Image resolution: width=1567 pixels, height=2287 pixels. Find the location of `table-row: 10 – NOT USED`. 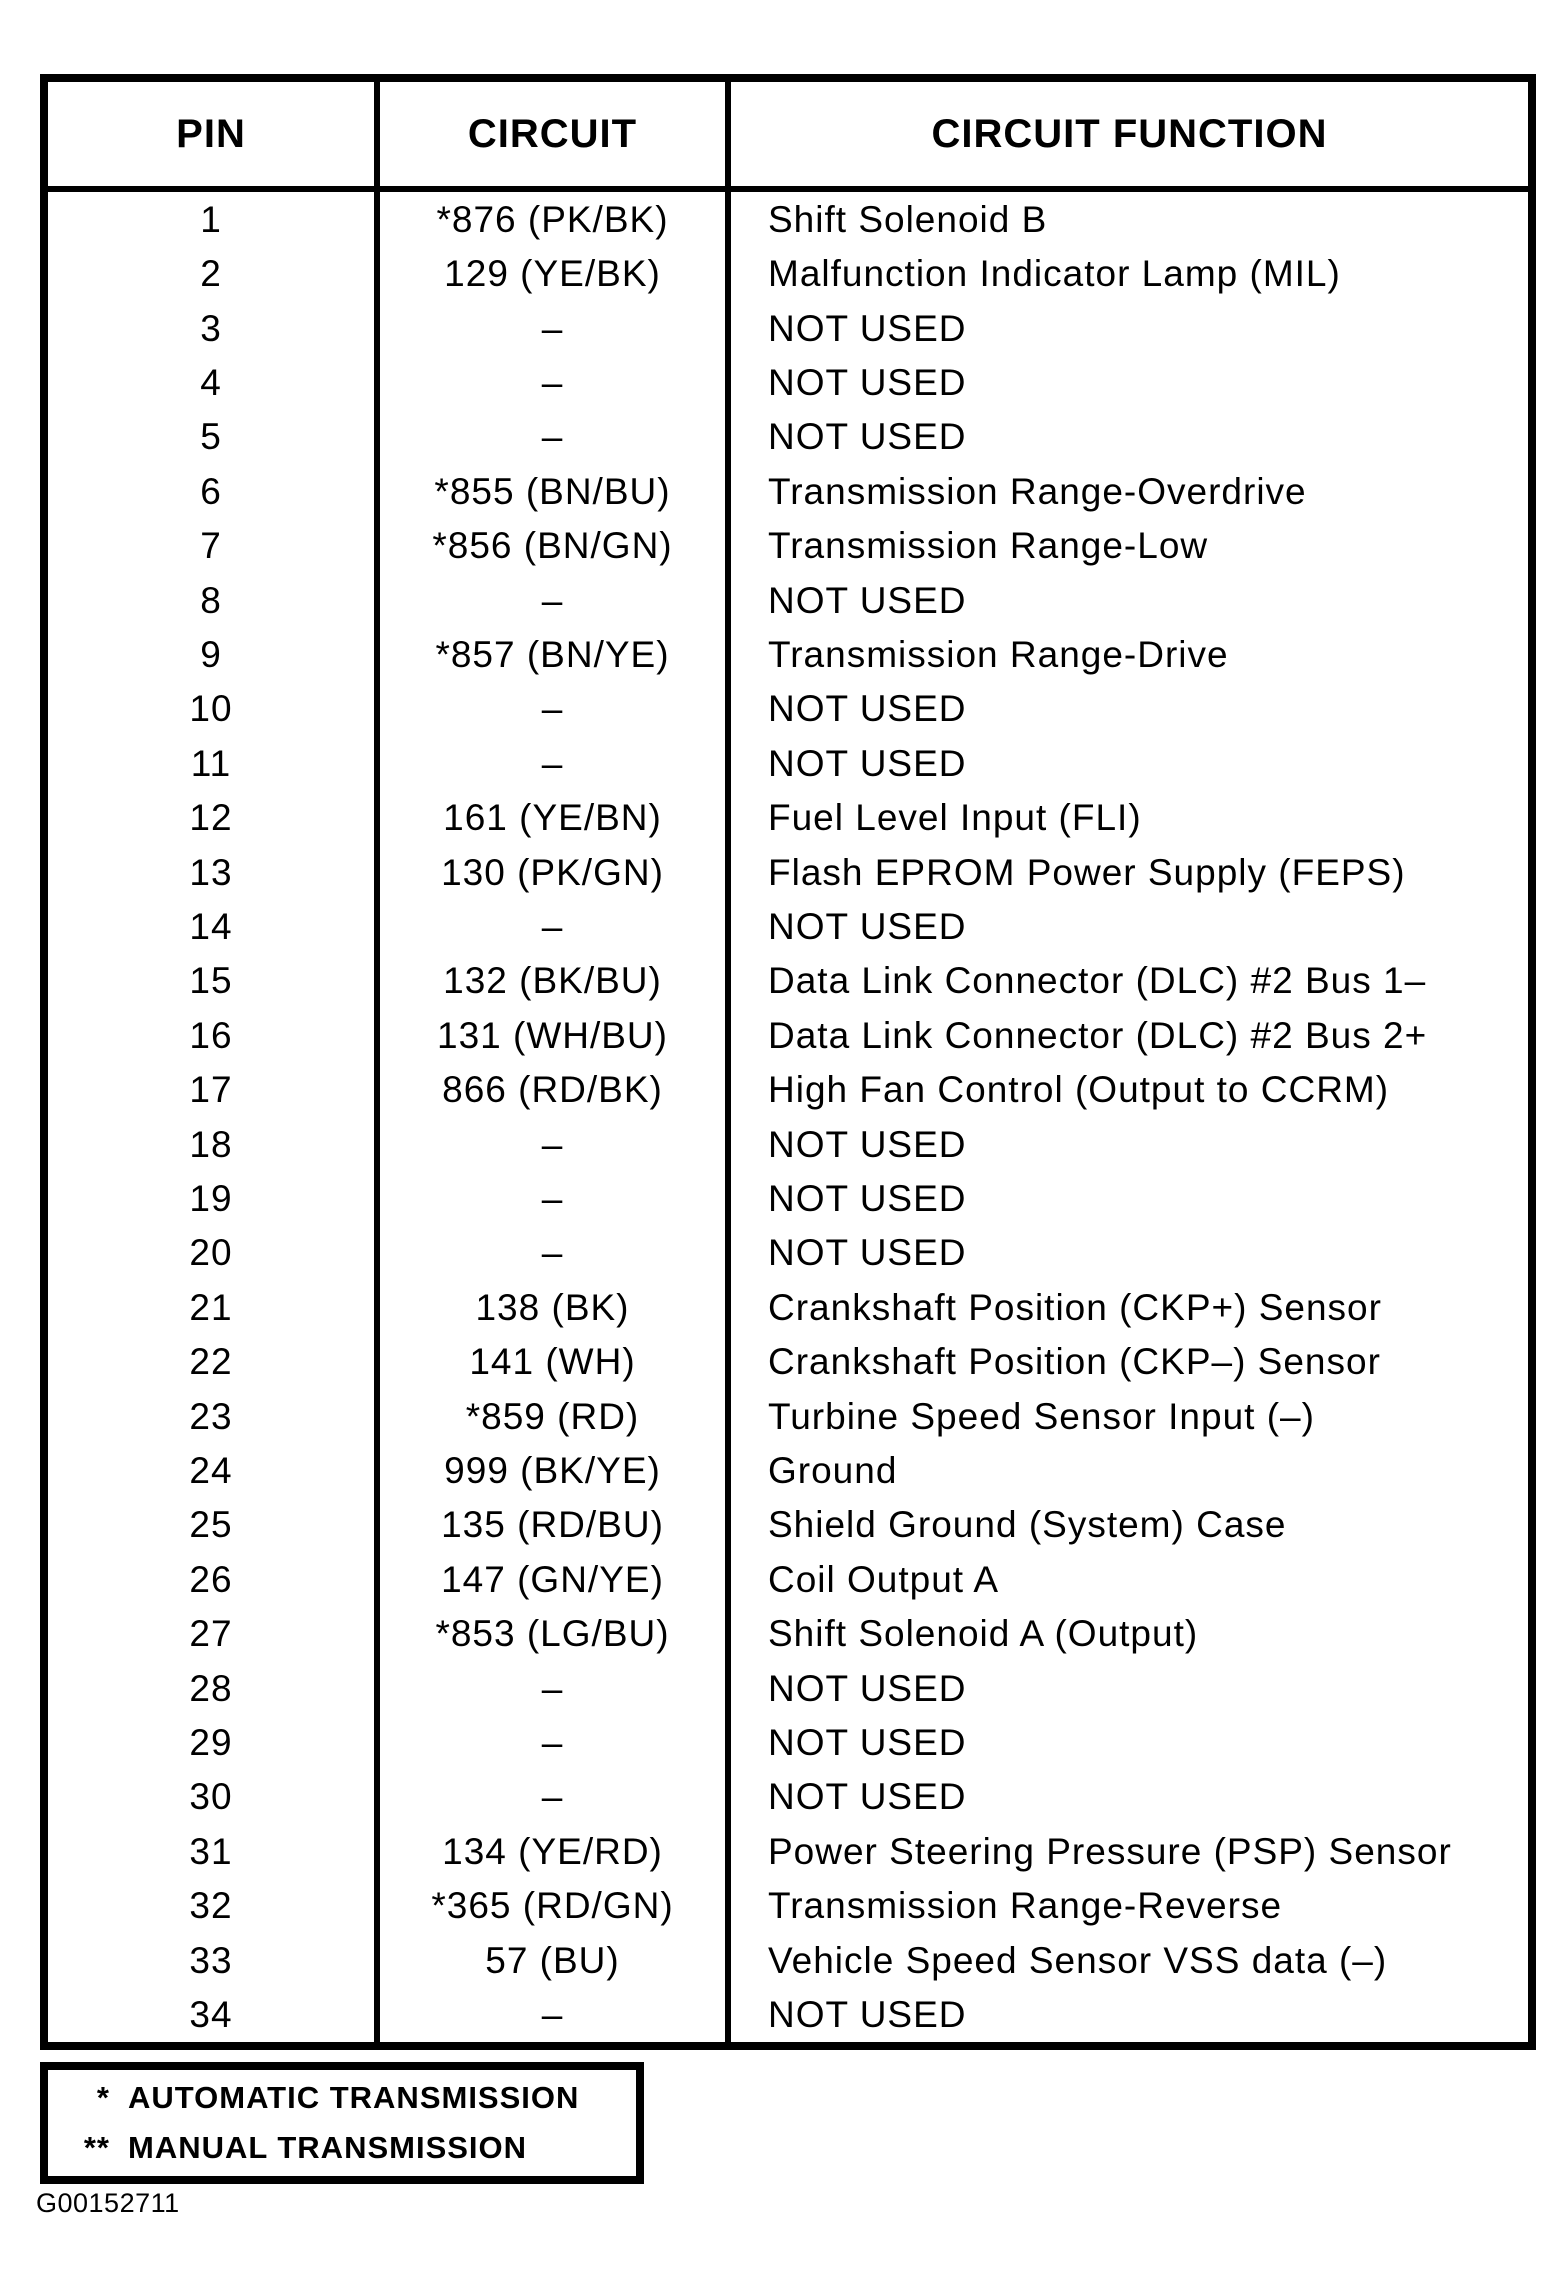

table-row: 10 – NOT USED is located at coordinates (788, 709).